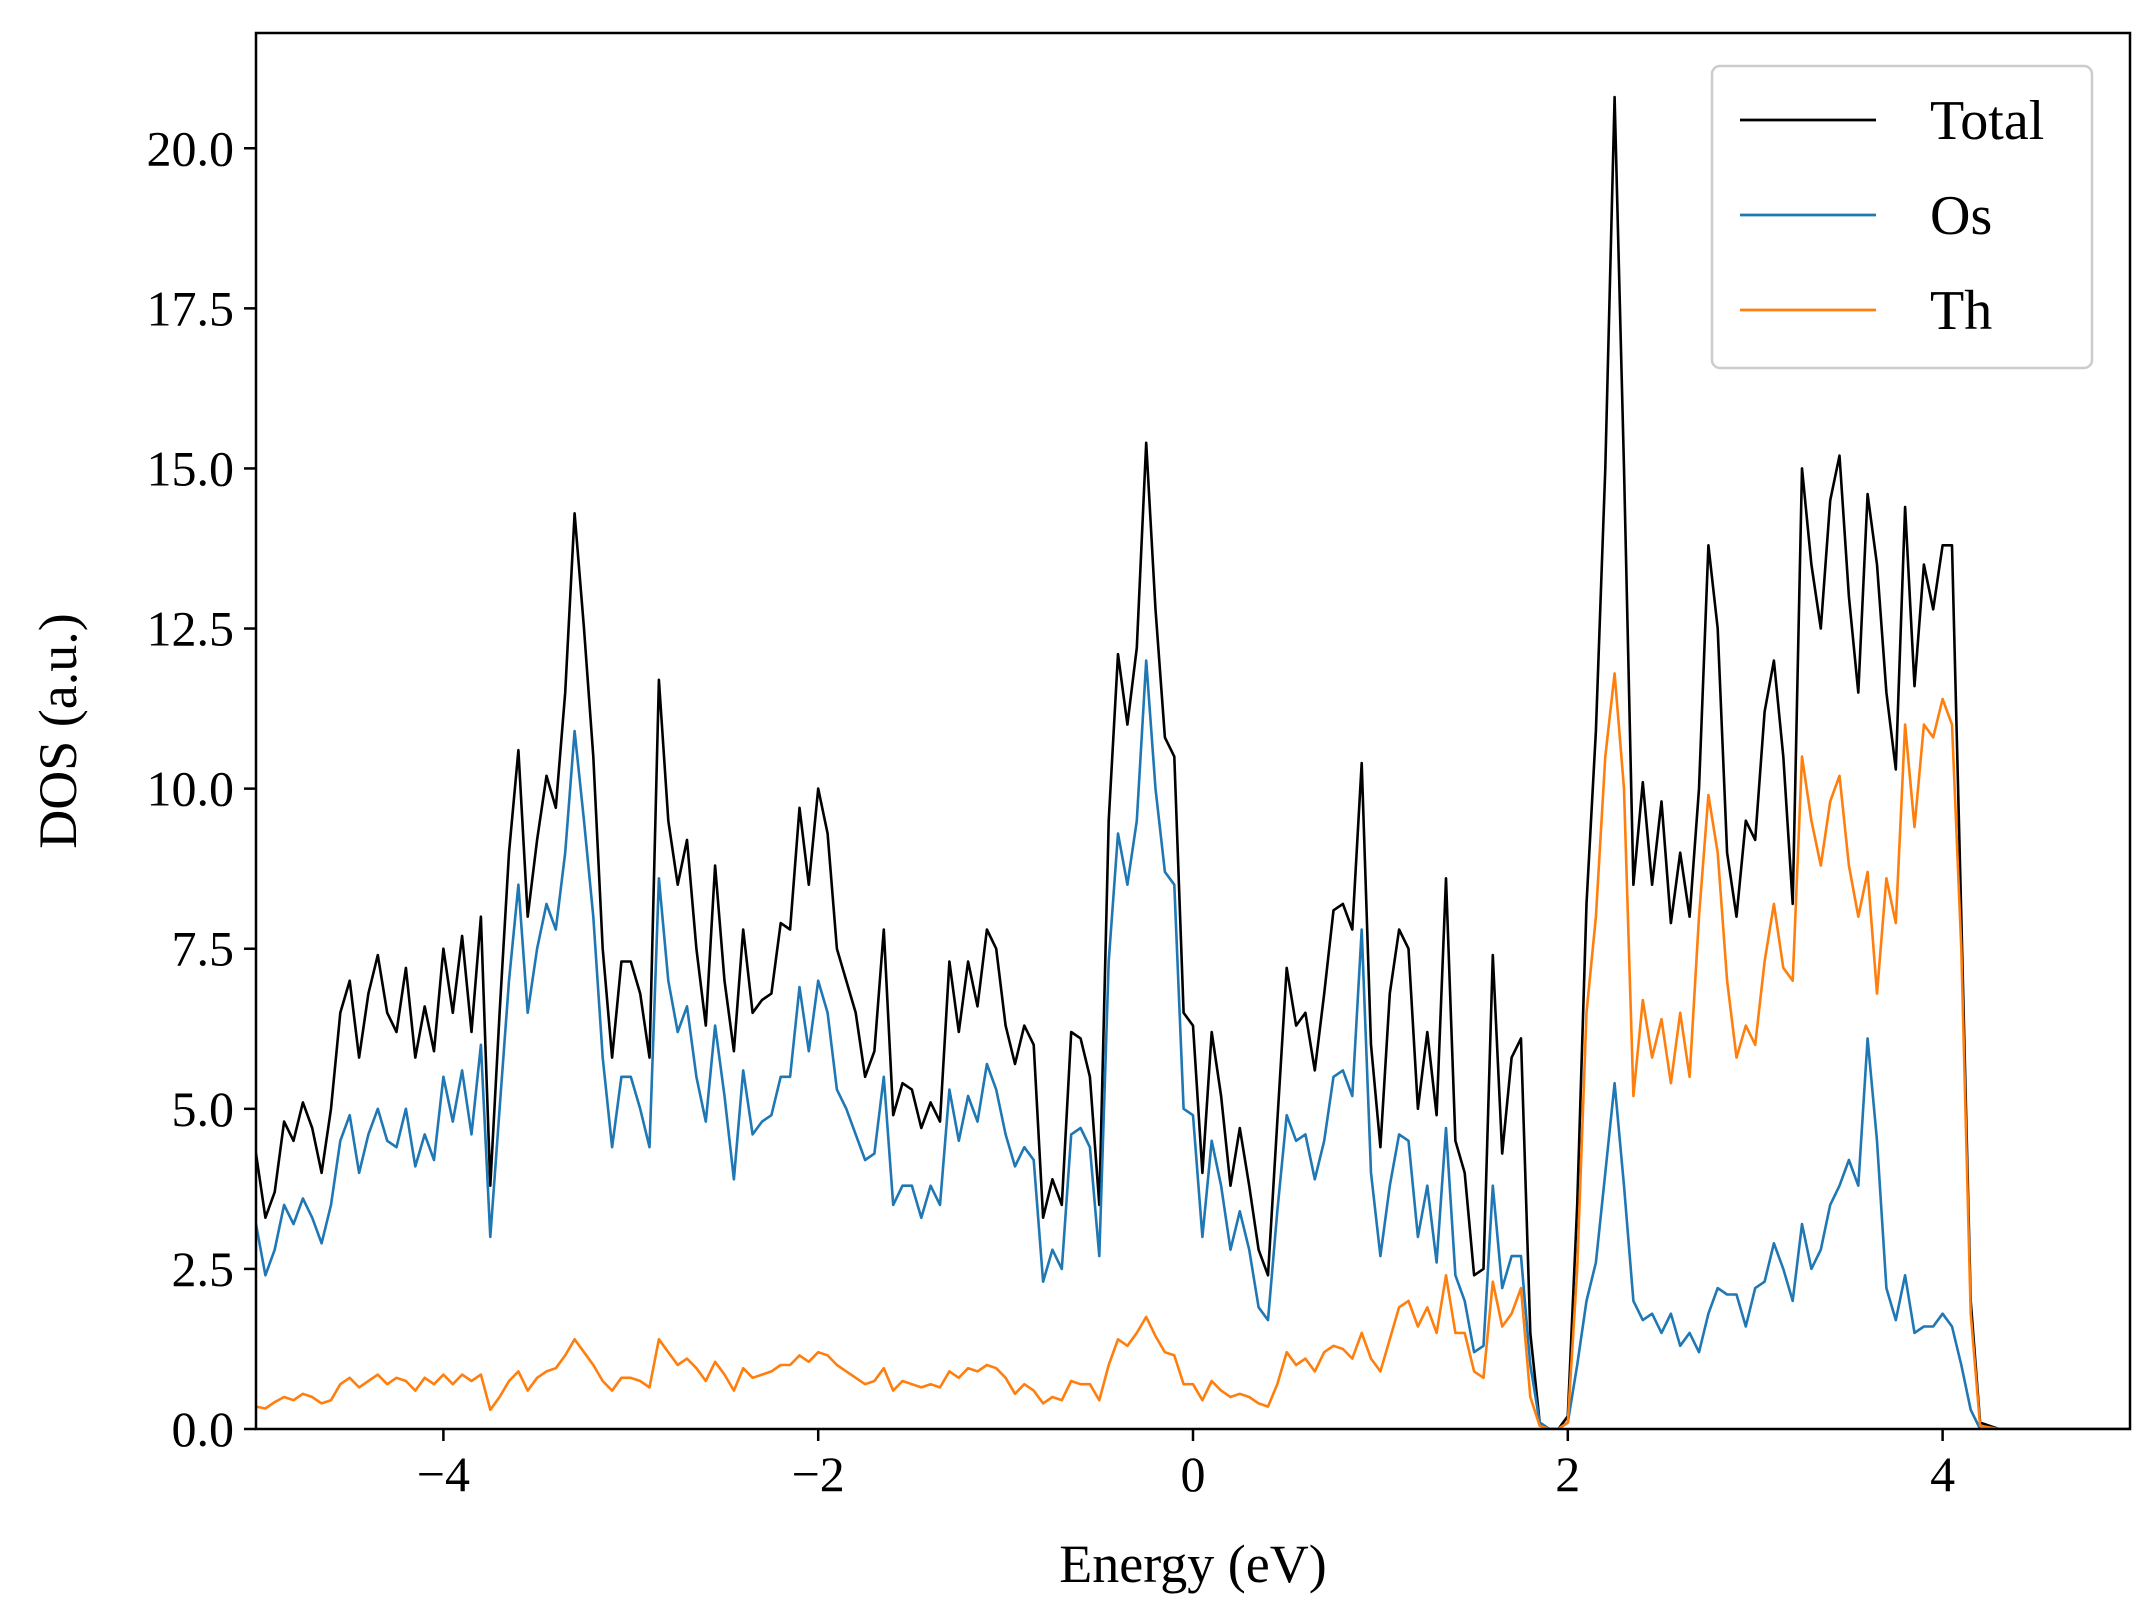 Image resolution: width=2147 pixels, height=1617 pixels. I want to click on y-tick-label: 15.0, so click(191, 468).